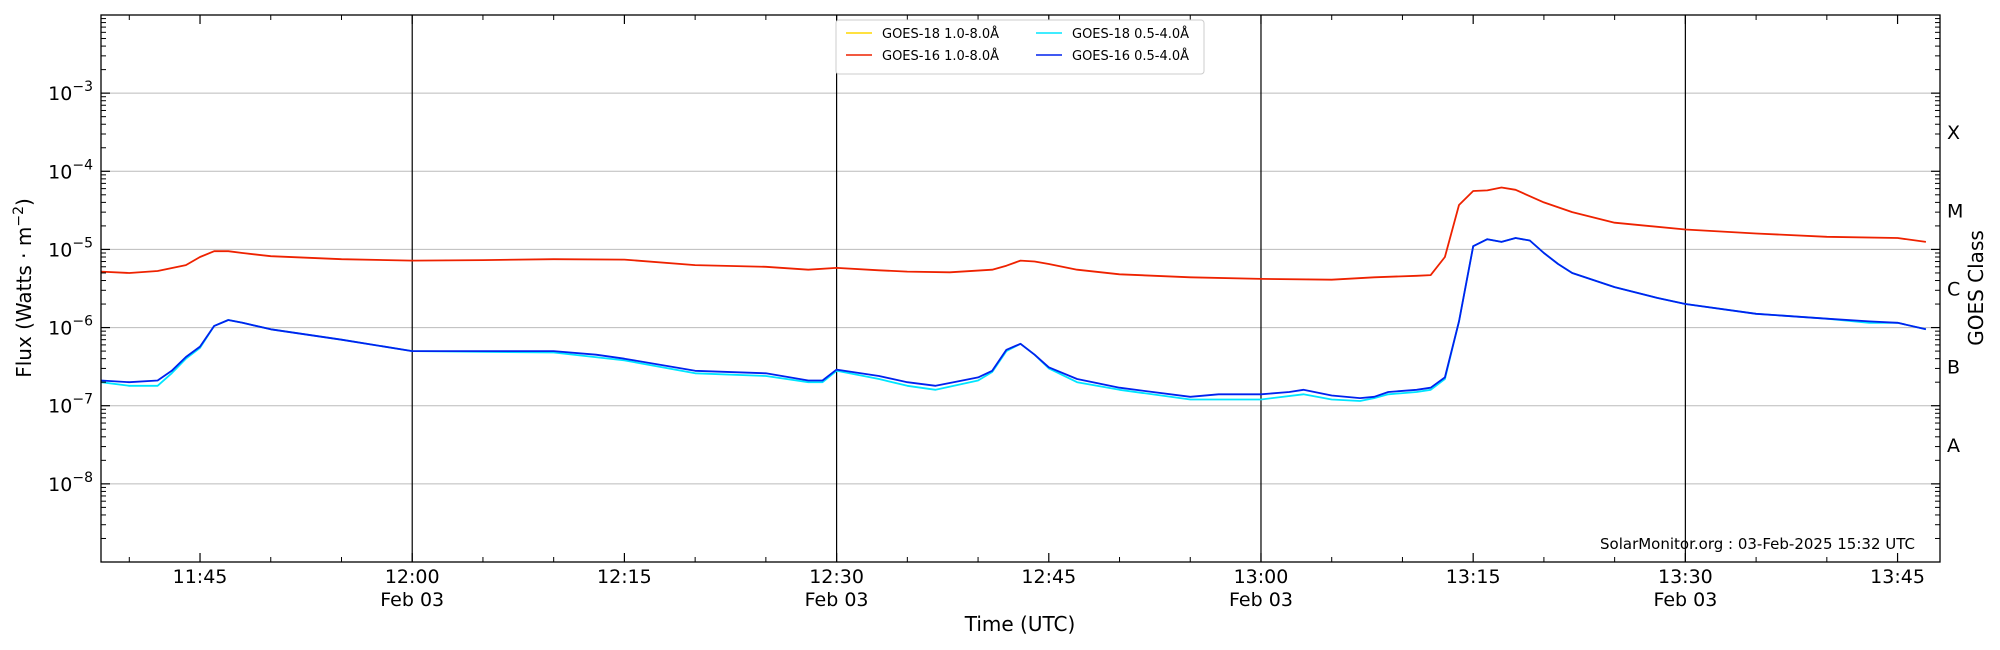 The height and width of the screenshot is (650, 2000). What do you see at coordinates (1953, 368) in the screenshot?
I see `goes-class-label-b: B` at bounding box center [1953, 368].